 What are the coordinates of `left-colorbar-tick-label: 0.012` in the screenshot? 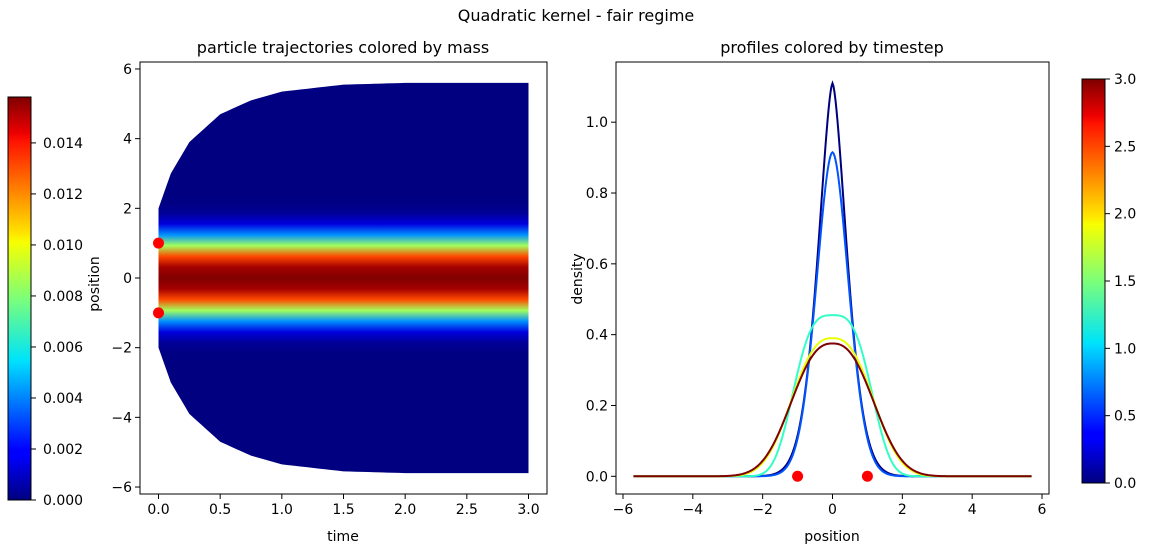 It's located at (63, 195).